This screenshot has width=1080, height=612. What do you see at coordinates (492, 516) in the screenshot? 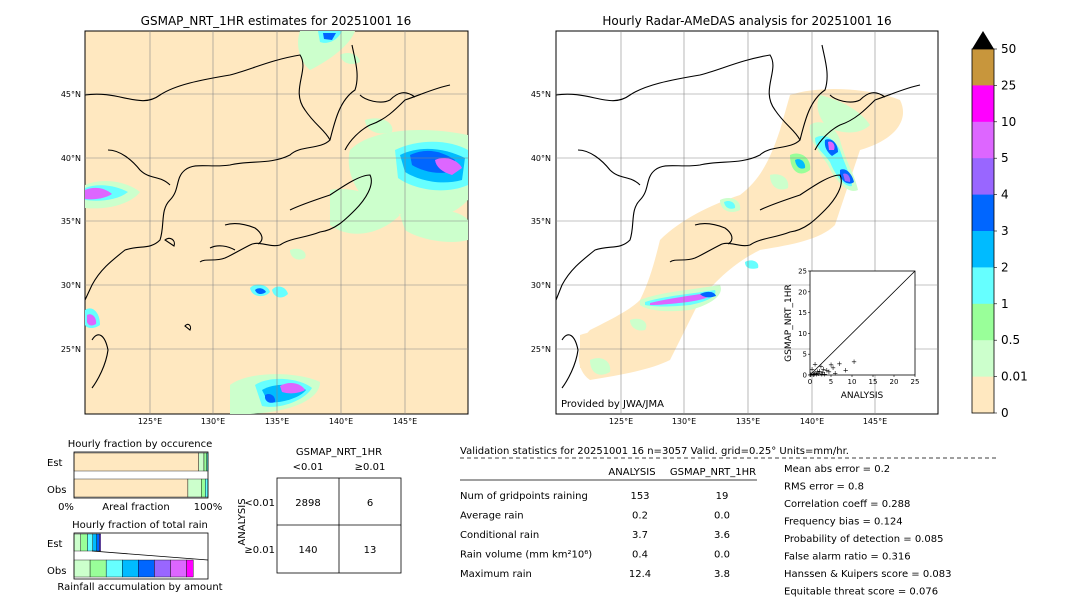
I see `validation-row-label: Average rain` at bounding box center [492, 516].